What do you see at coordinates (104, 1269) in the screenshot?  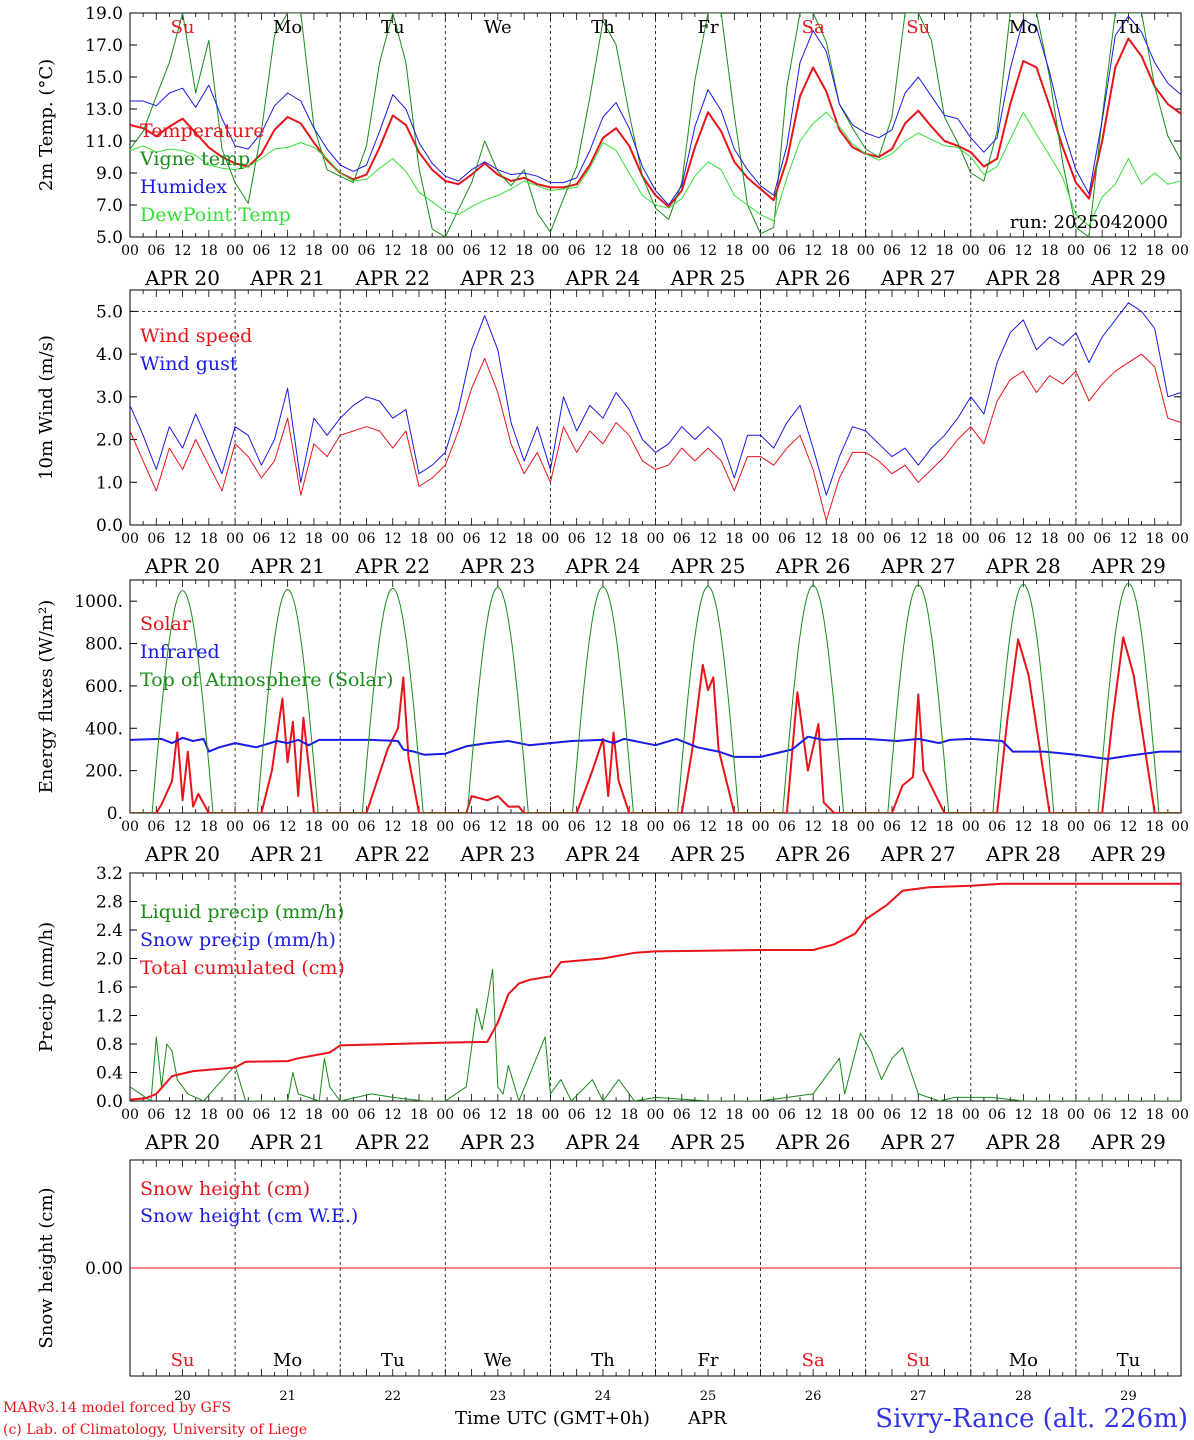 I see `y-tick-label: 0.00` at bounding box center [104, 1269].